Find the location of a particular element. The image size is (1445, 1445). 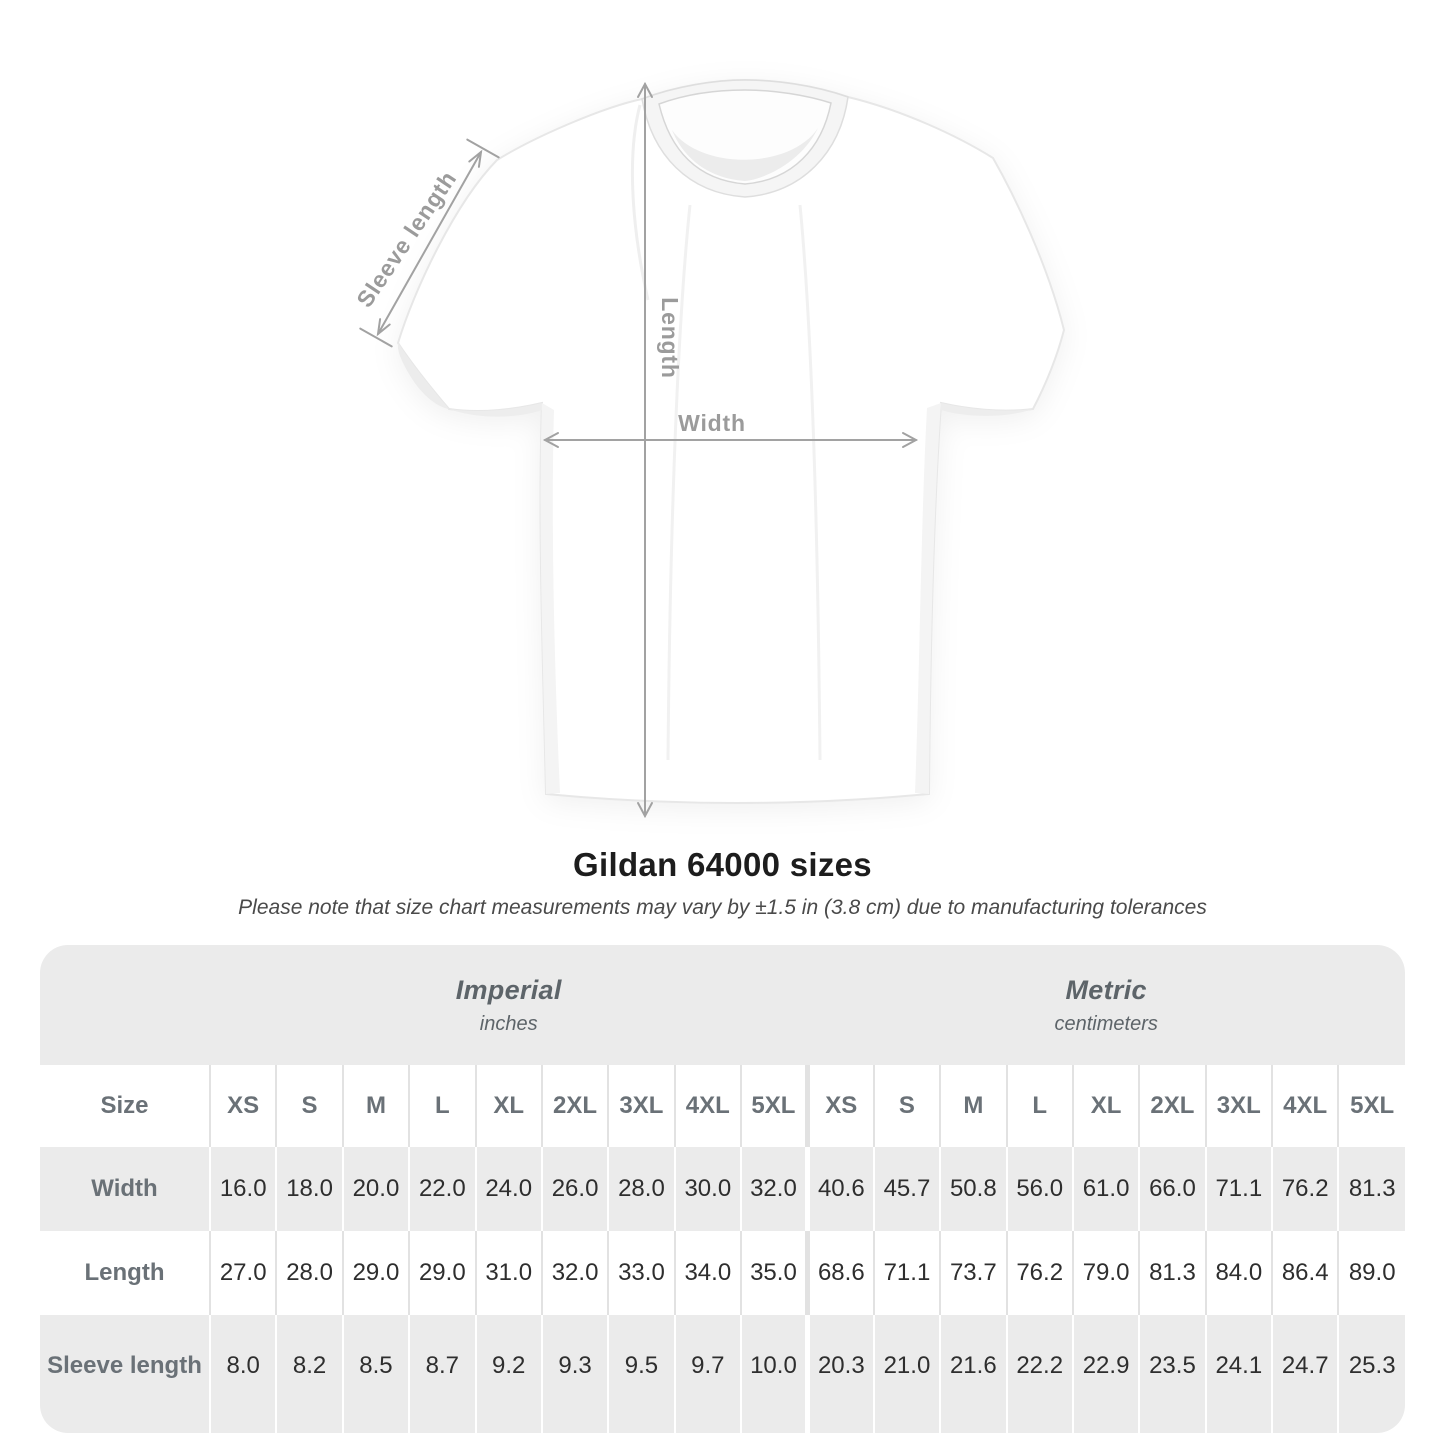

unit-group-name: Imperial is located at coordinates (508, 989).